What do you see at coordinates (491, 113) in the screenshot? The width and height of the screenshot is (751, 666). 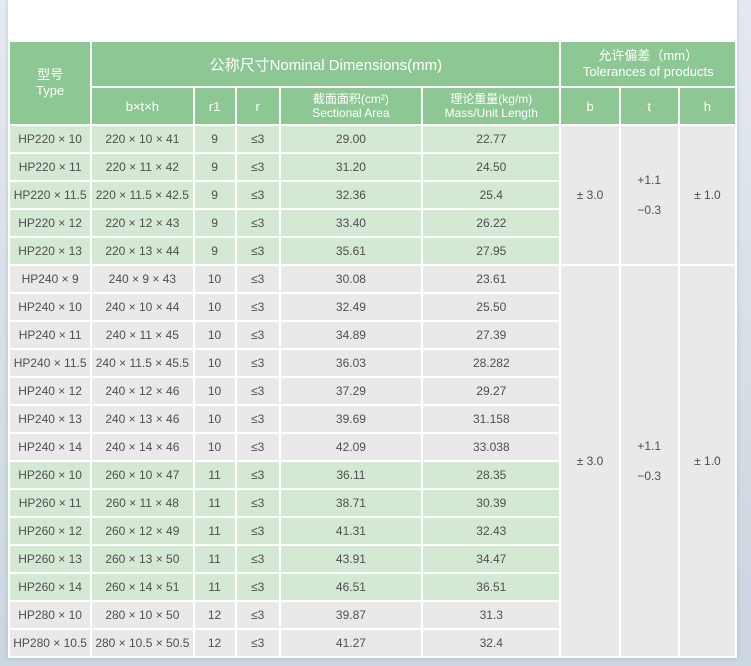 I see `header-mass-en: Mass/Unit Length` at bounding box center [491, 113].